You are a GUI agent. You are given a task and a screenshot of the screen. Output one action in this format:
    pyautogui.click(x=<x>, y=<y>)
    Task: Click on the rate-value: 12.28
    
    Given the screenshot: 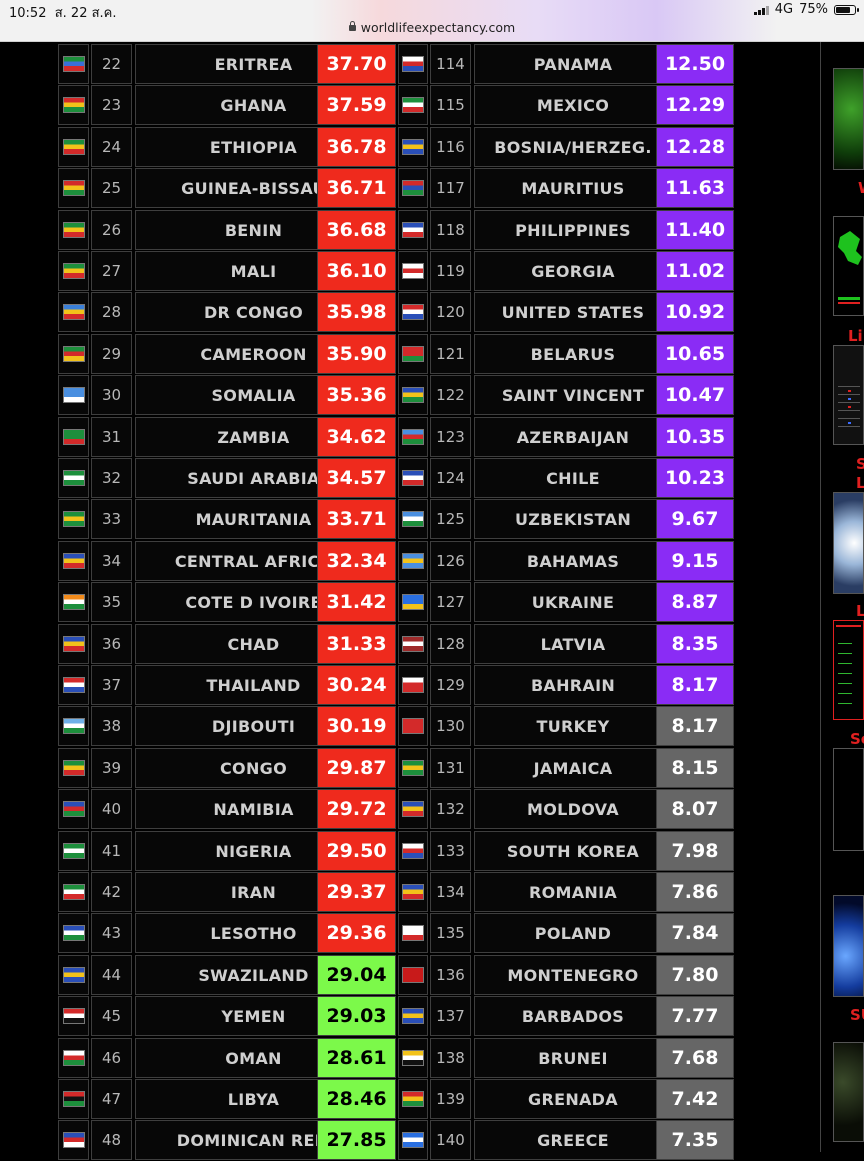 What is the action you would take?
    pyautogui.click(x=695, y=147)
    